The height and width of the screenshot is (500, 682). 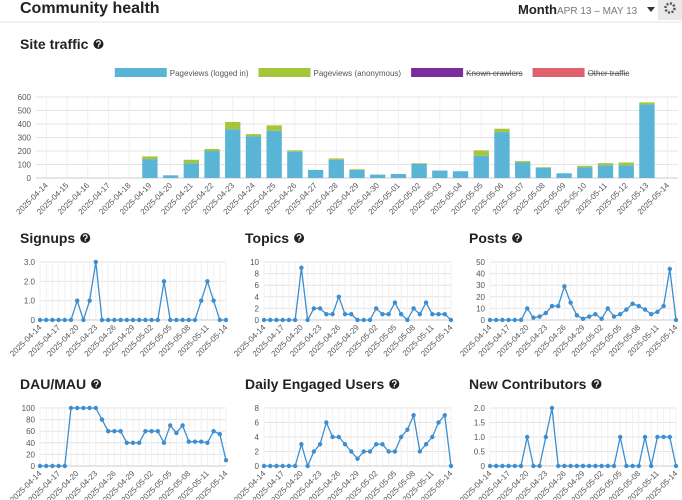 I want to click on help-icon, so click(x=85, y=238).